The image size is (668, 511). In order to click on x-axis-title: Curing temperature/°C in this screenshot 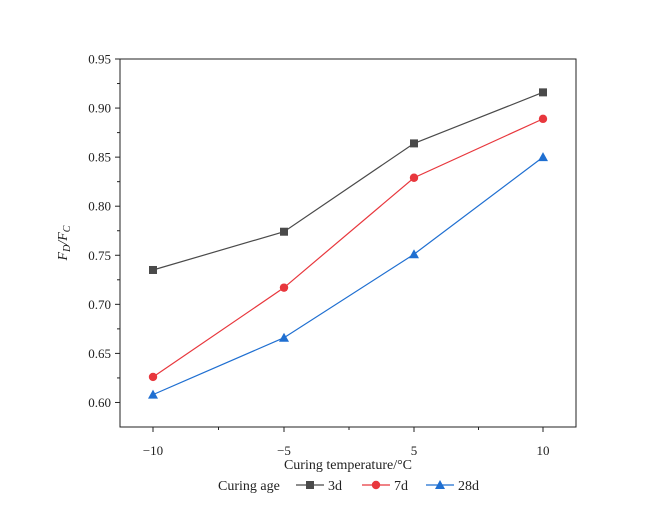, I will do `click(348, 465)`.